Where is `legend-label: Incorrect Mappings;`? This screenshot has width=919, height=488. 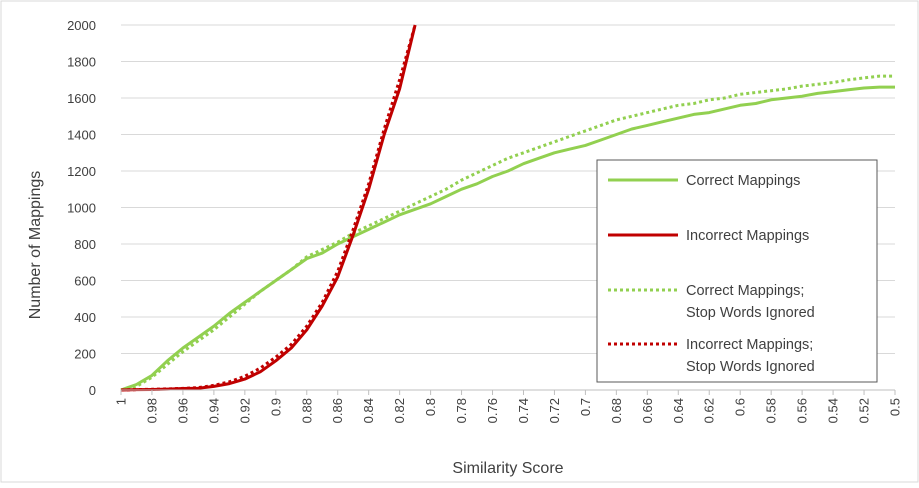
legend-label: Incorrect Mappings; is located at coordinates (749, 345).